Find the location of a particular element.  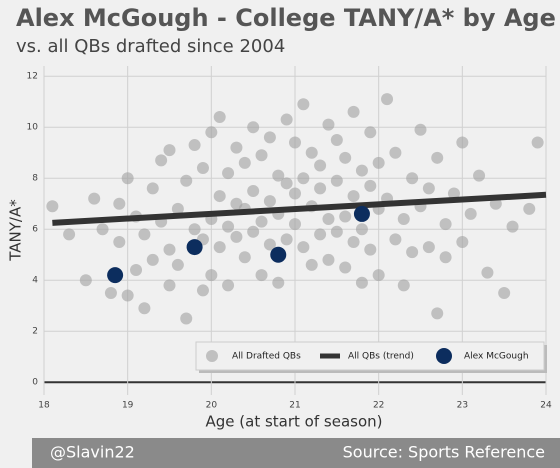

y-tick-label: 8 is located at coordinates (35, 179).